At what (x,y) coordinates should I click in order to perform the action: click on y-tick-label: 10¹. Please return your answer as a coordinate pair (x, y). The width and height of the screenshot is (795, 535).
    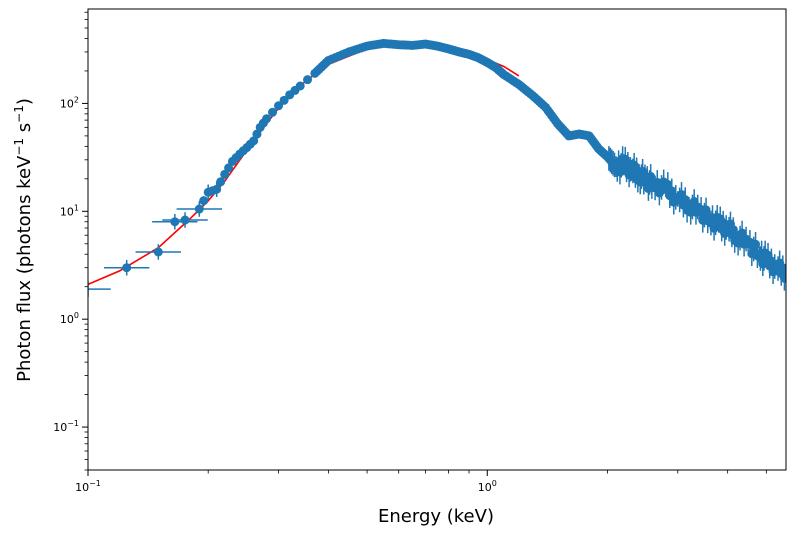
    Looking at the image, I should click on (69, 210).